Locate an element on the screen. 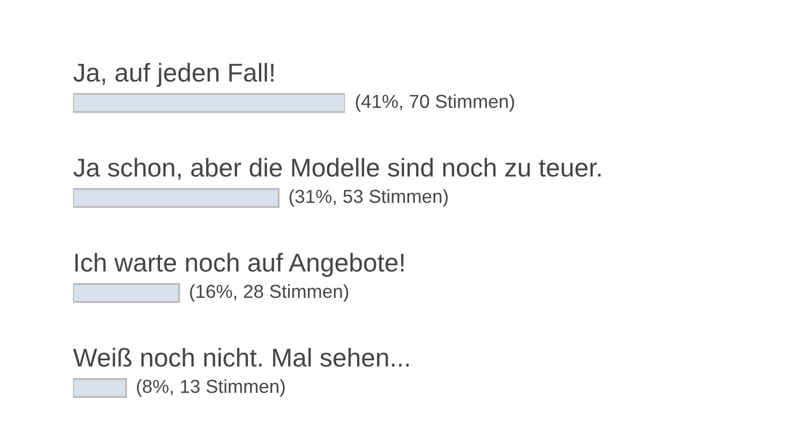 Image resolution: width=790 pixels, height=425 pixels. data-label: (31%, 53 Stimmen) is located at coordinates (369, 198).